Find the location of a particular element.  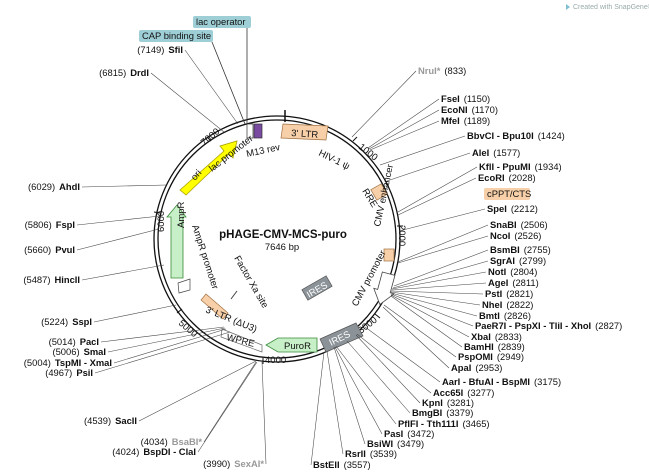

site-position: (2755) is located at coordinates (537, 249).